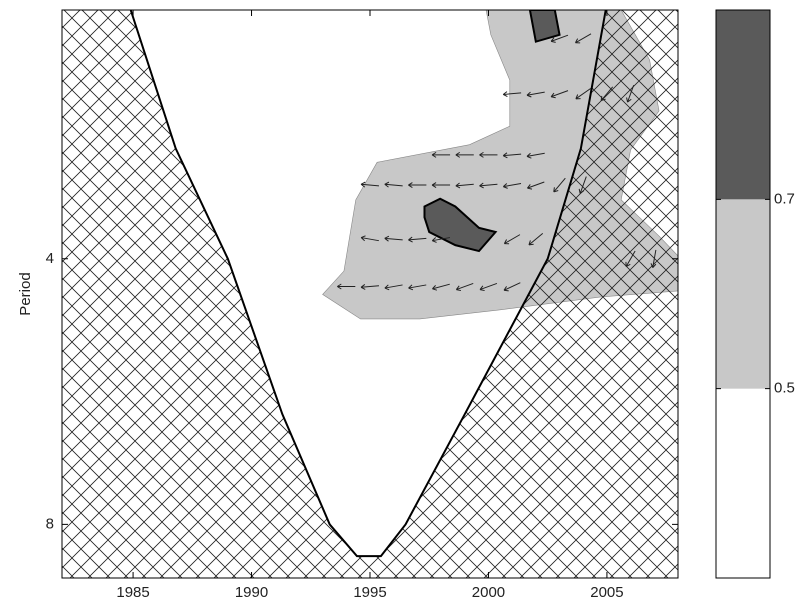 The height and width of the screenshot is (604, 803). I want to click on colorbar-frame, so click(743, 294).